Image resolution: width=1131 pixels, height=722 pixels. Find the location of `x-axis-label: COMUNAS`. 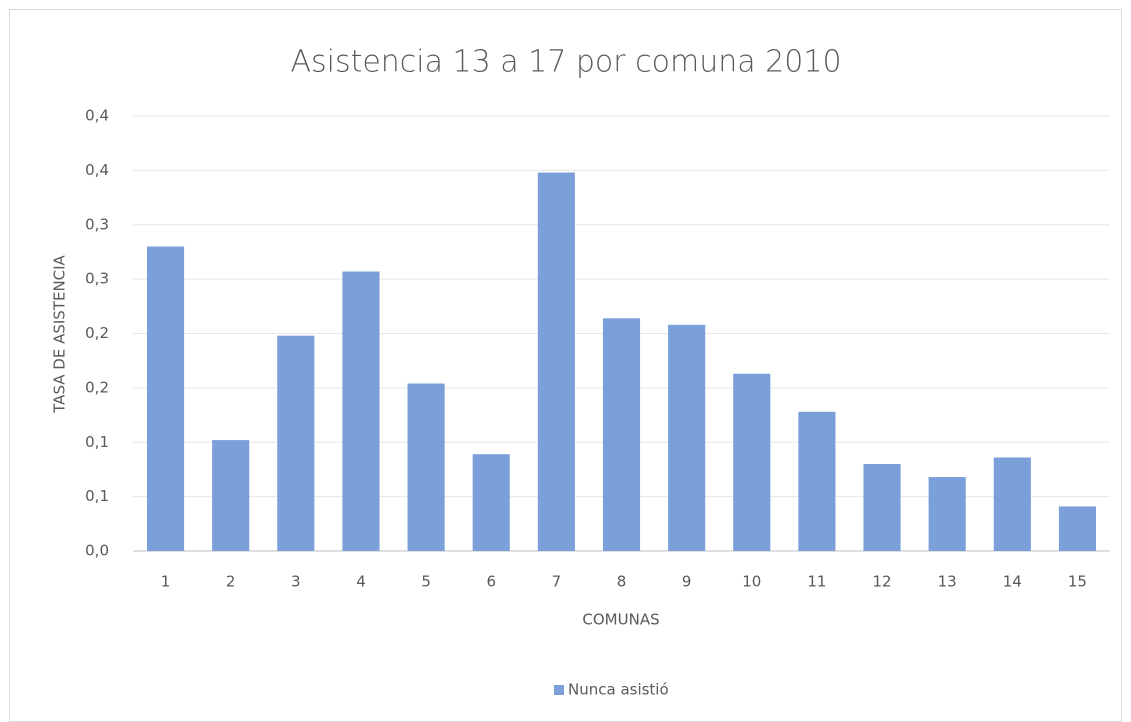

x-axis-label: COMUNAS is located at coordinates (620, 620).